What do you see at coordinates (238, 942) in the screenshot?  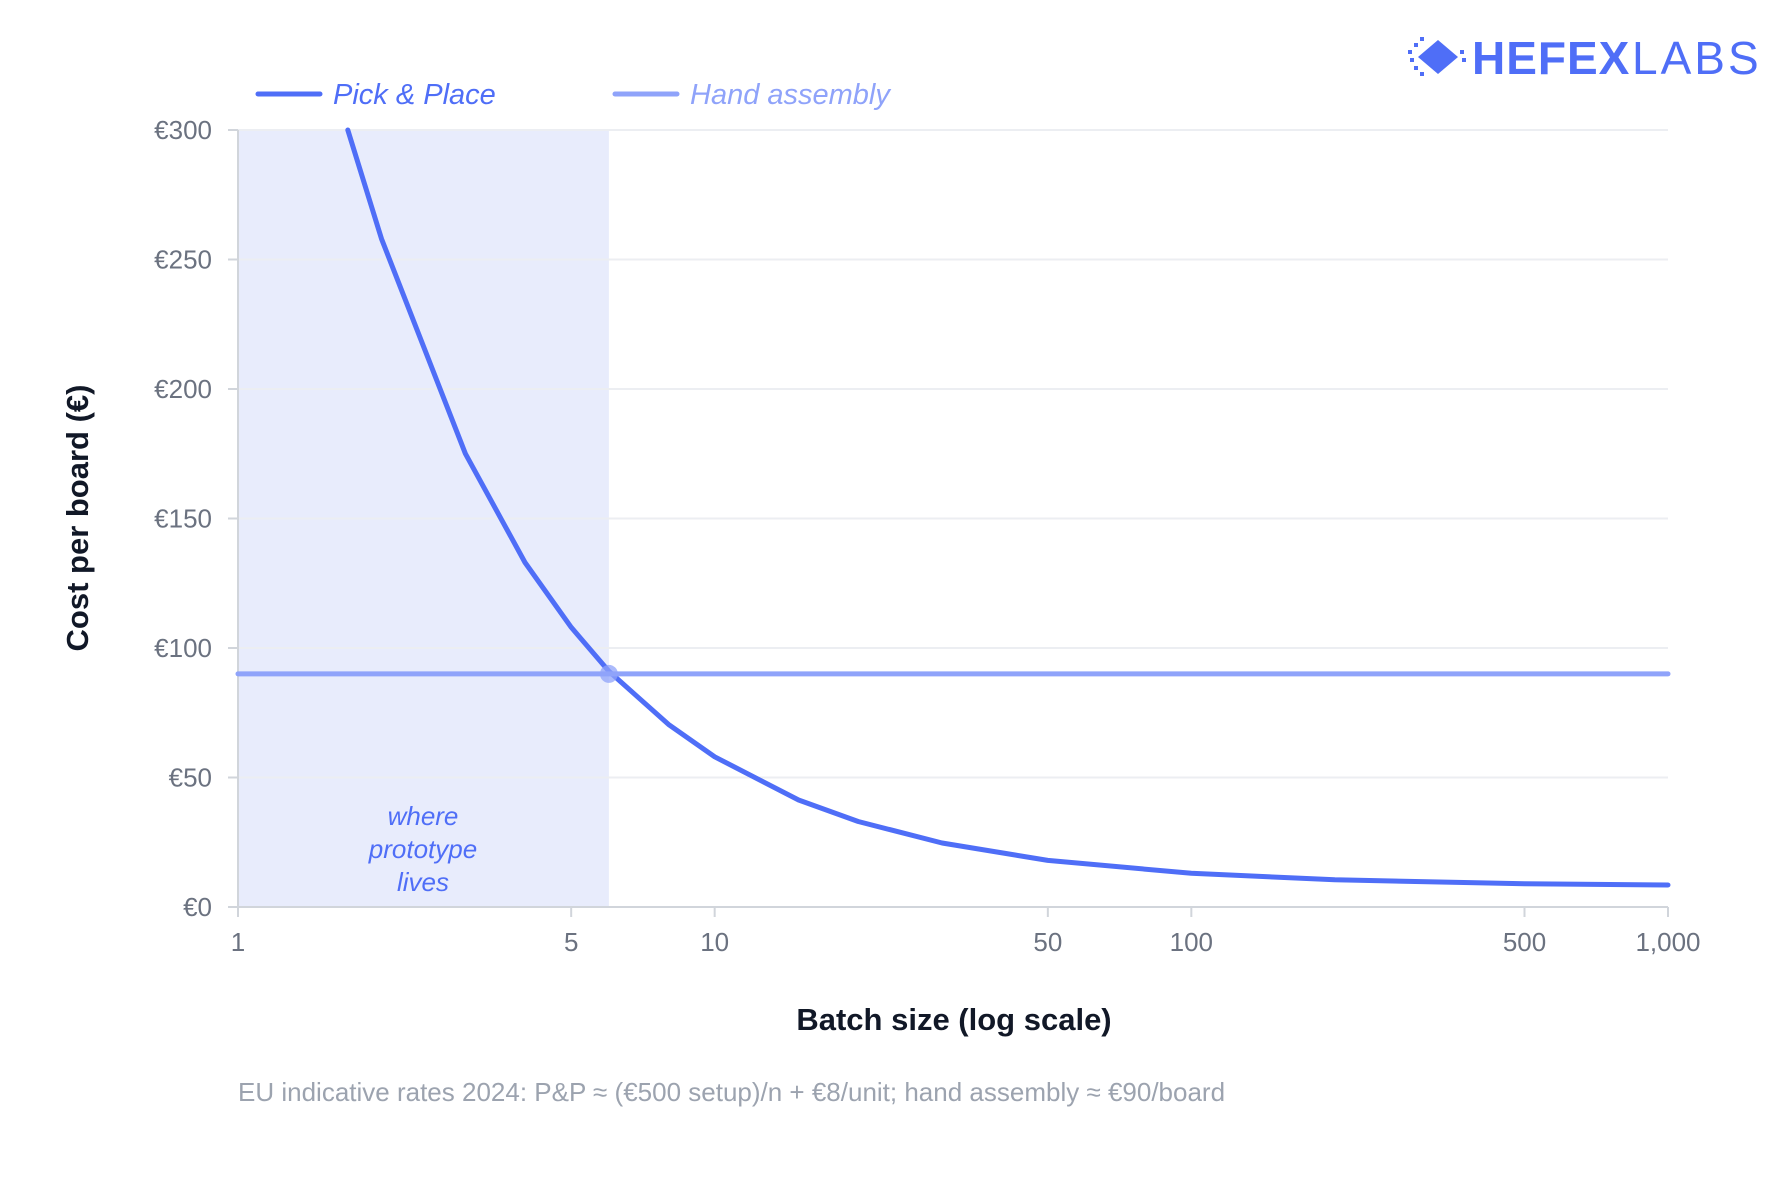 I see `x-tick-label: 1` at bounding box center [238, 942].